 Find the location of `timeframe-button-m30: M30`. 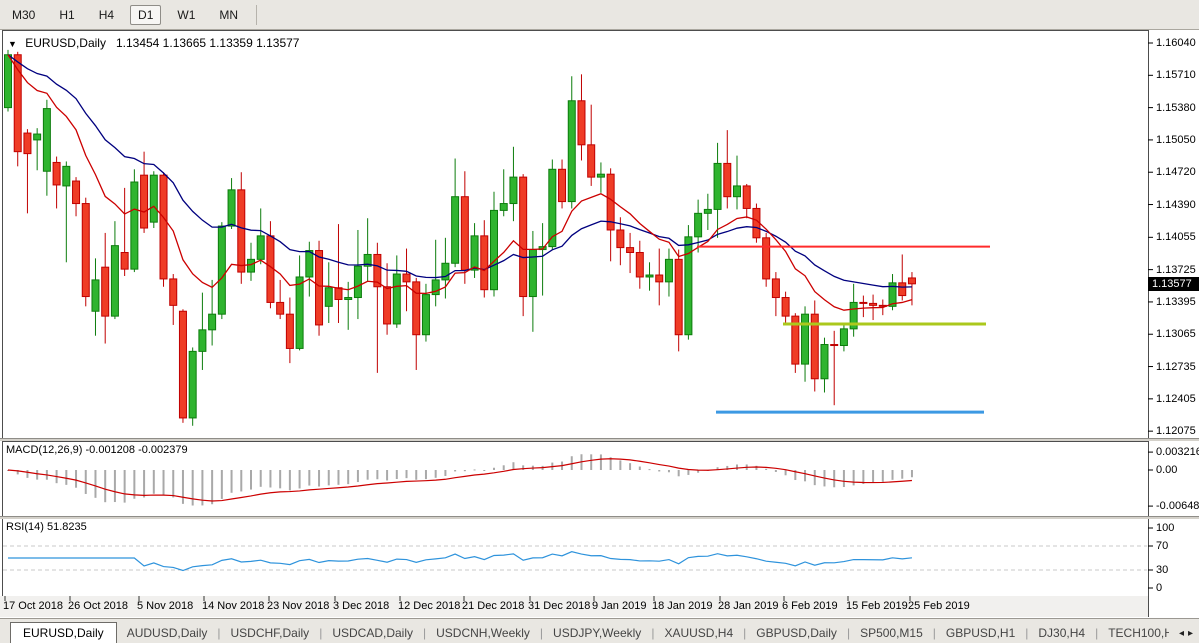

timeframe-button-m30: M30 is located at coordinates (24, 15).